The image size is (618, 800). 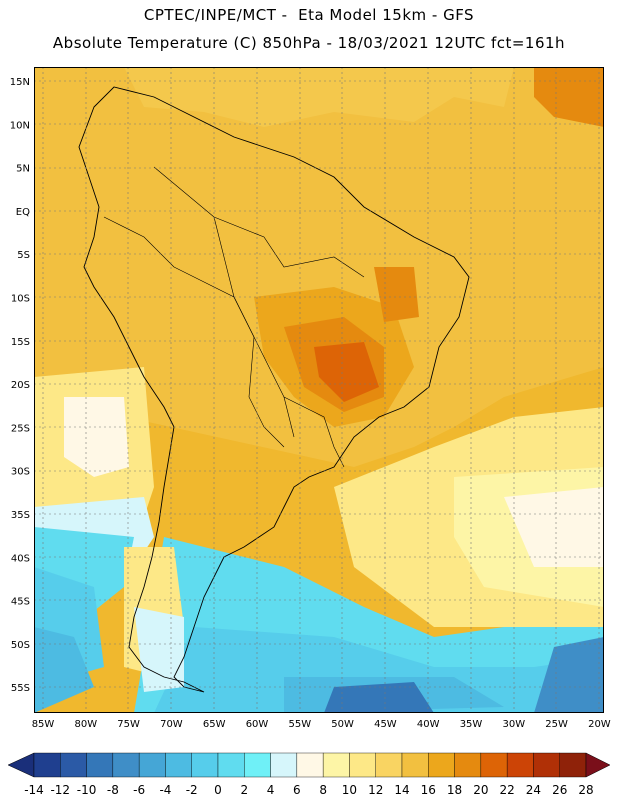 I want to click on latitude-label: 5S, so click(x=23, y=255).